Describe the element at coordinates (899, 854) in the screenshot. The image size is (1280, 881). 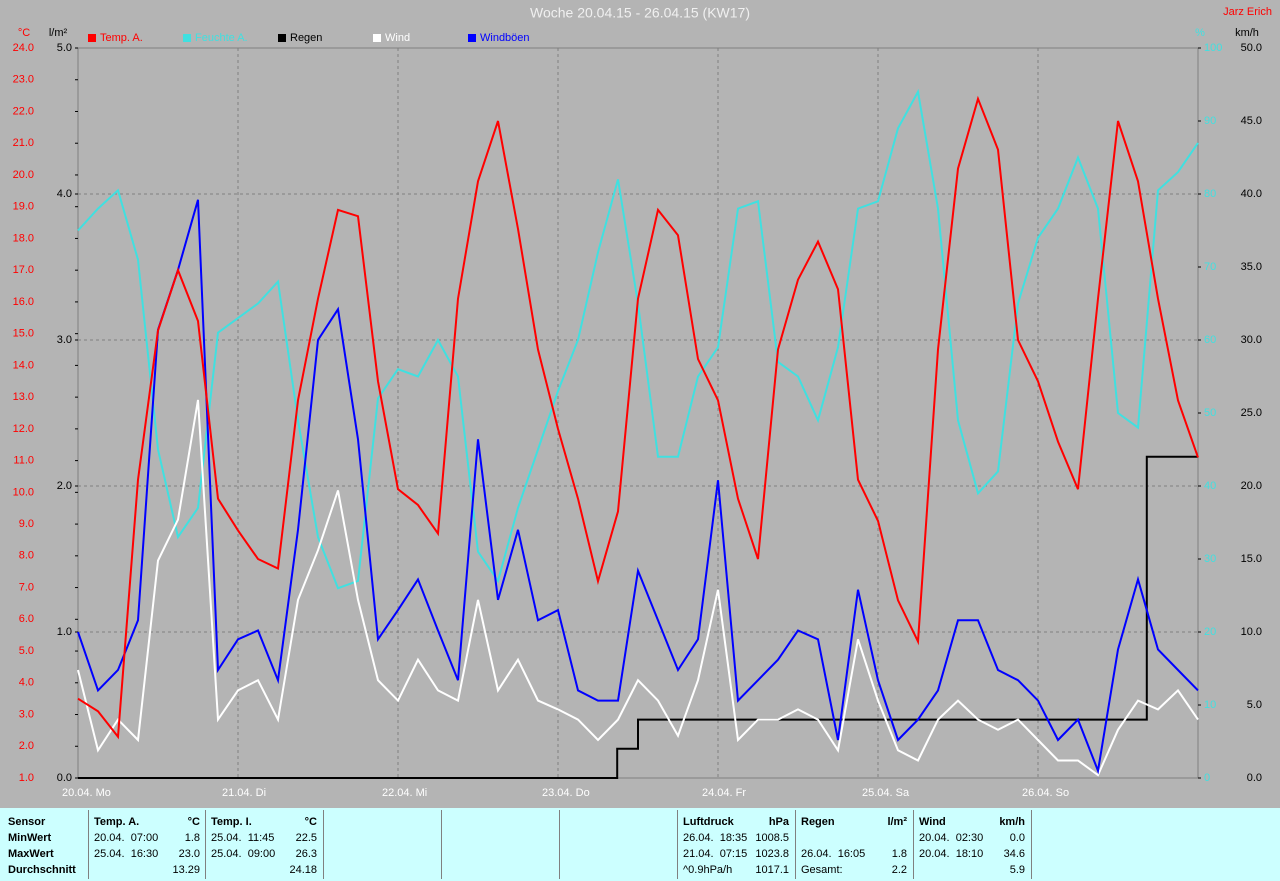
I see `cell-value: 1.8` at that location.